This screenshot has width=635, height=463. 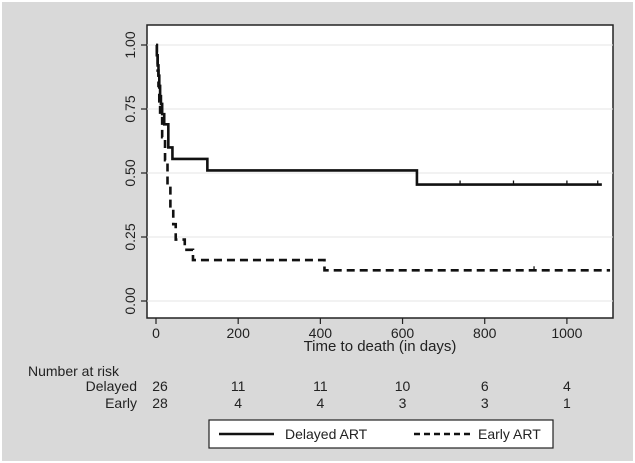 I want to click on x-tick-label: 800, so click(x=485, y=333).